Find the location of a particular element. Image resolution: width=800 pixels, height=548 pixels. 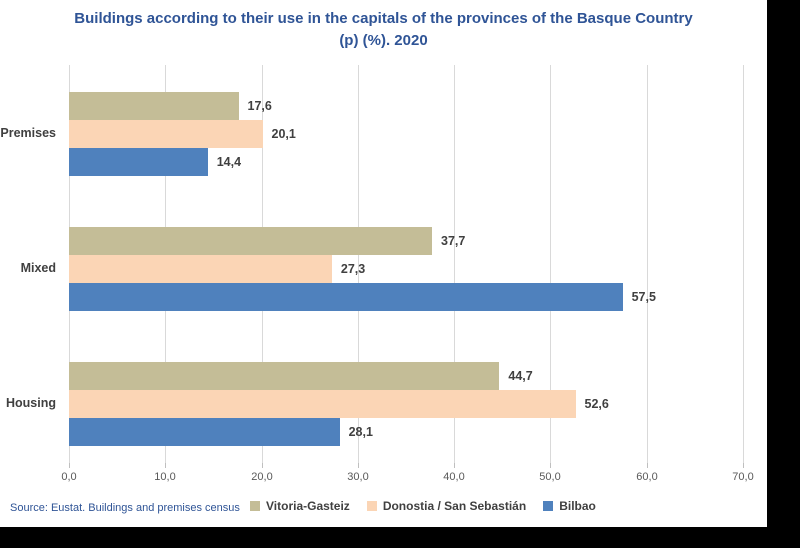

bar-value-label: 28,1 is located at coordinates (360, 432).